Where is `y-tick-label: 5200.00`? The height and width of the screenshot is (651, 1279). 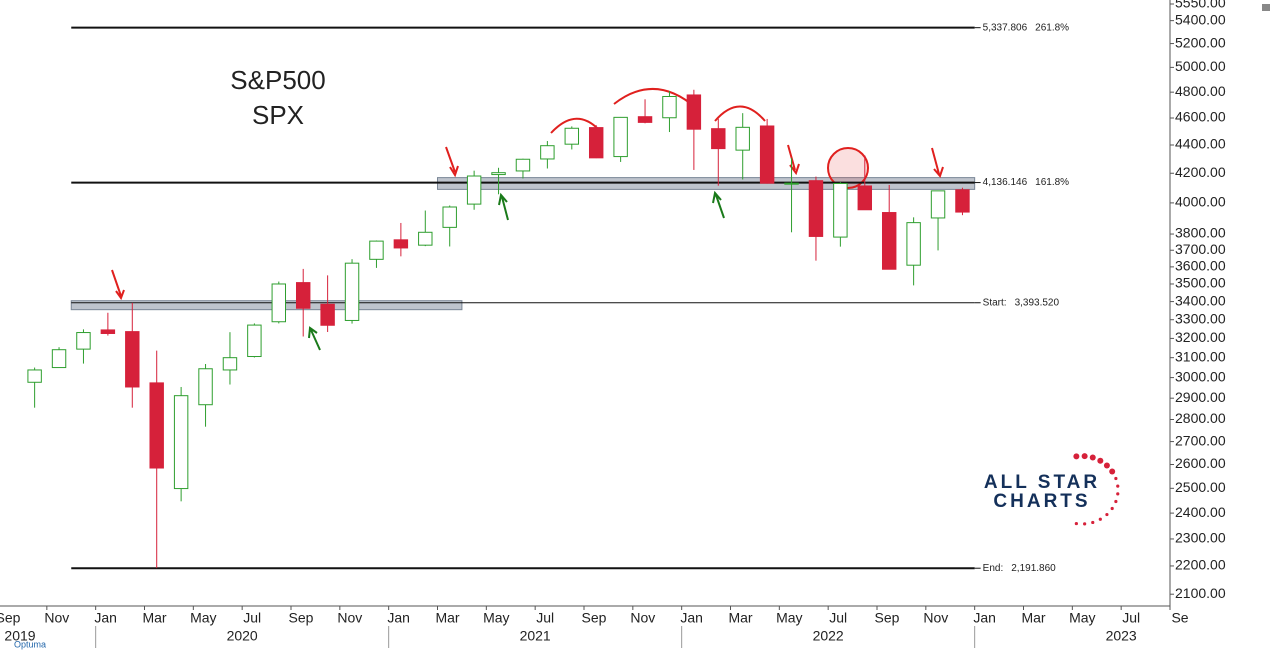 y-tick-label: 5200.00 is located at coordinates (1200, 42).